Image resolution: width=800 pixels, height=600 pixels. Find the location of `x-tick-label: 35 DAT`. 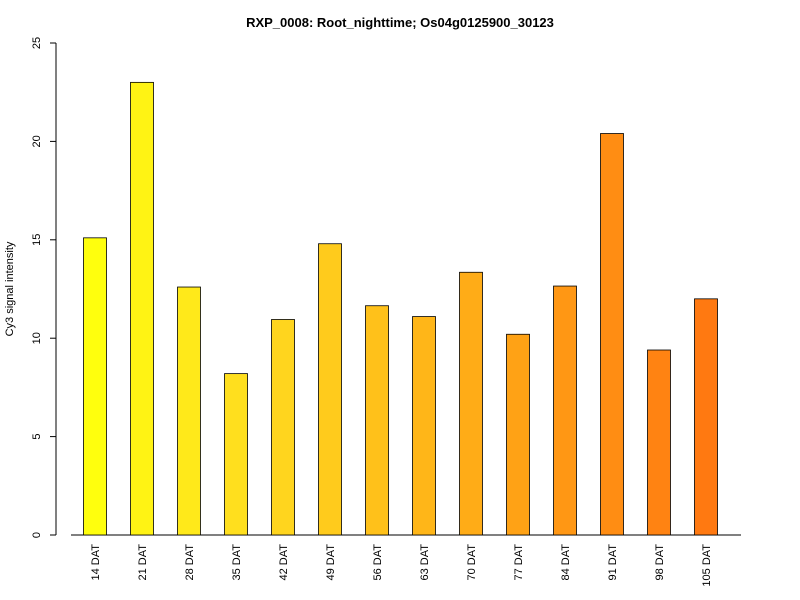

x-tick-label: 35 DAT is located at coordinates (237, 562).